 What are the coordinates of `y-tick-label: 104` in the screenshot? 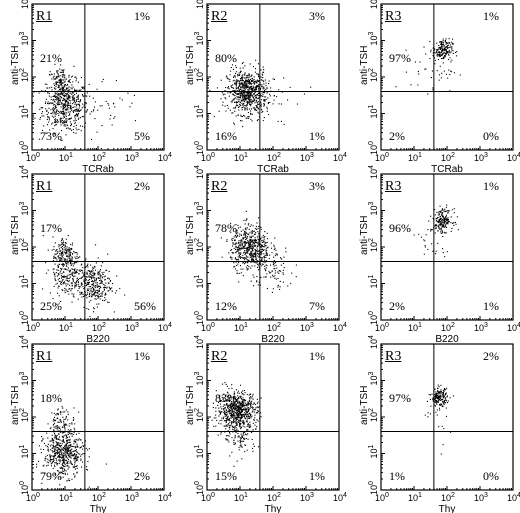 It's located at (24, 172).